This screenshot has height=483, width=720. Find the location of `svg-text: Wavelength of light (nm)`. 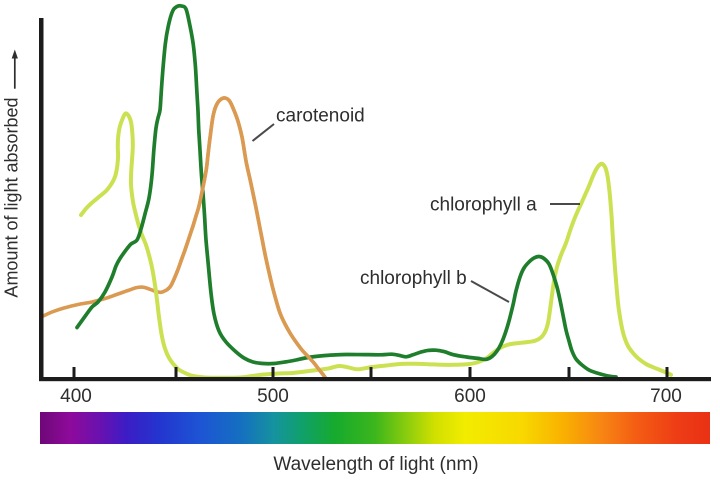

svg-text: Wavelength of light (nm) is located at coordinates (375, 464).